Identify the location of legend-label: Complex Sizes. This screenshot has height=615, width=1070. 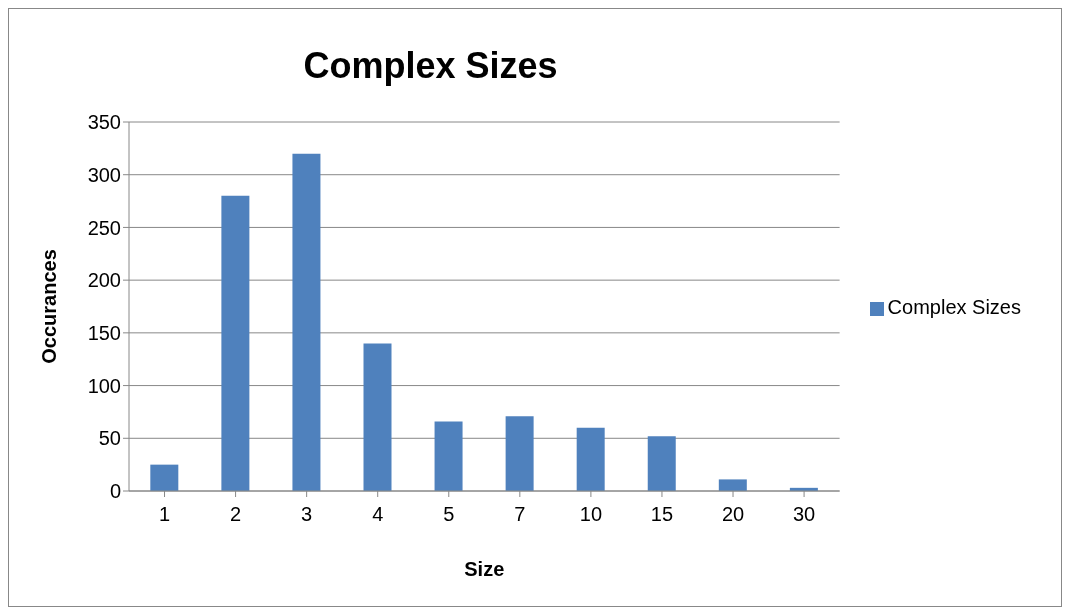
(954, 307).